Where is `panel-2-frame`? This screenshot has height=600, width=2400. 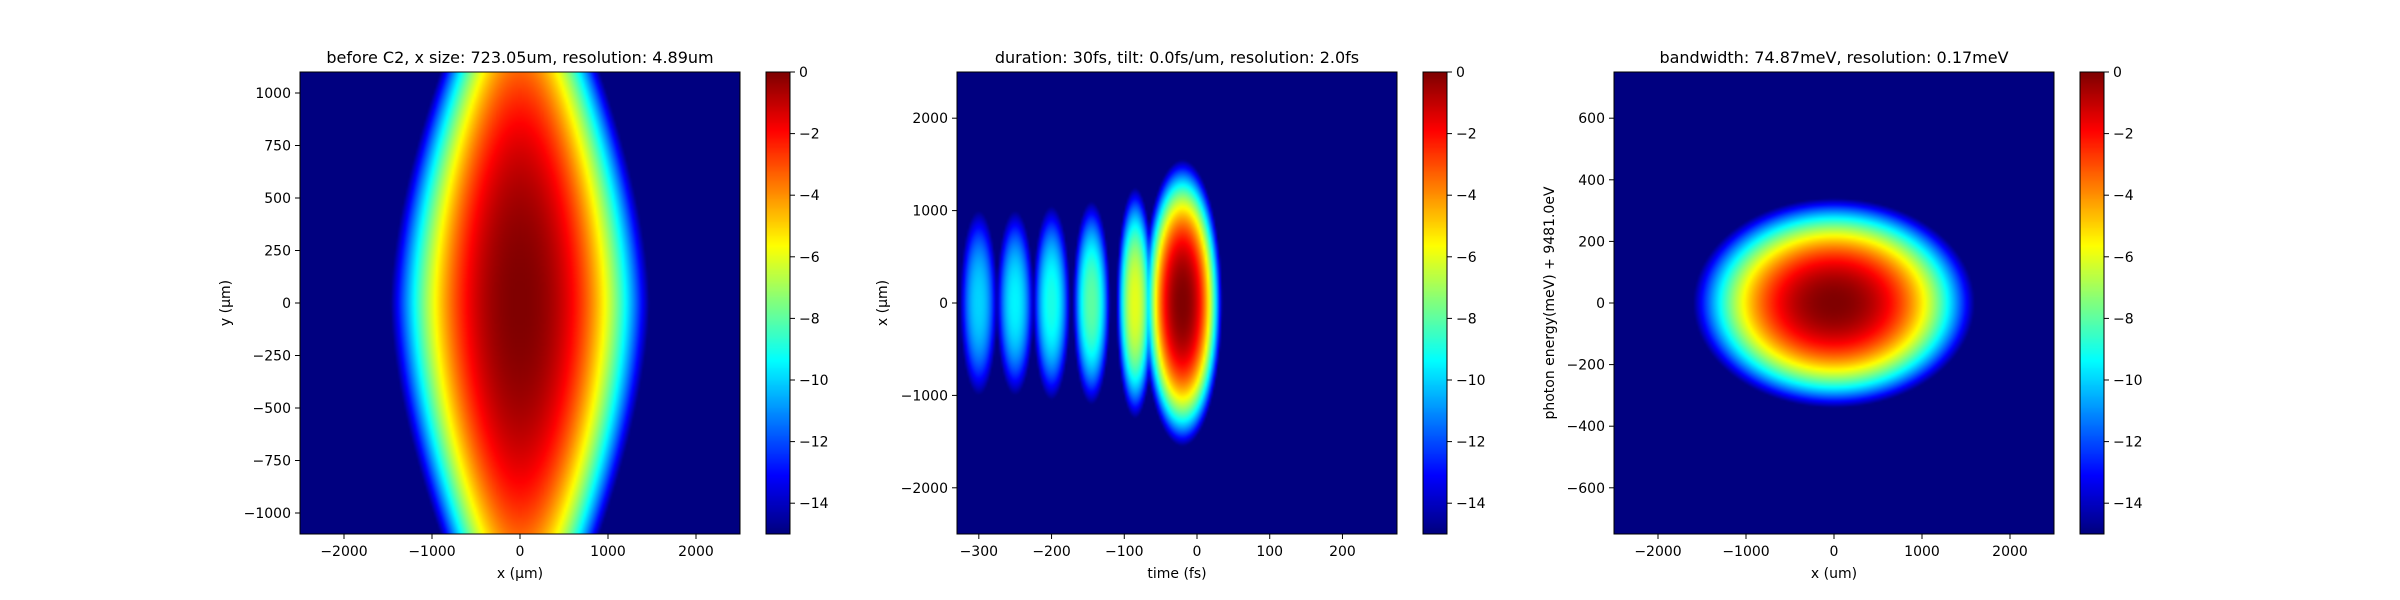
panel-2-frame is located at coordinates (1177, 303).